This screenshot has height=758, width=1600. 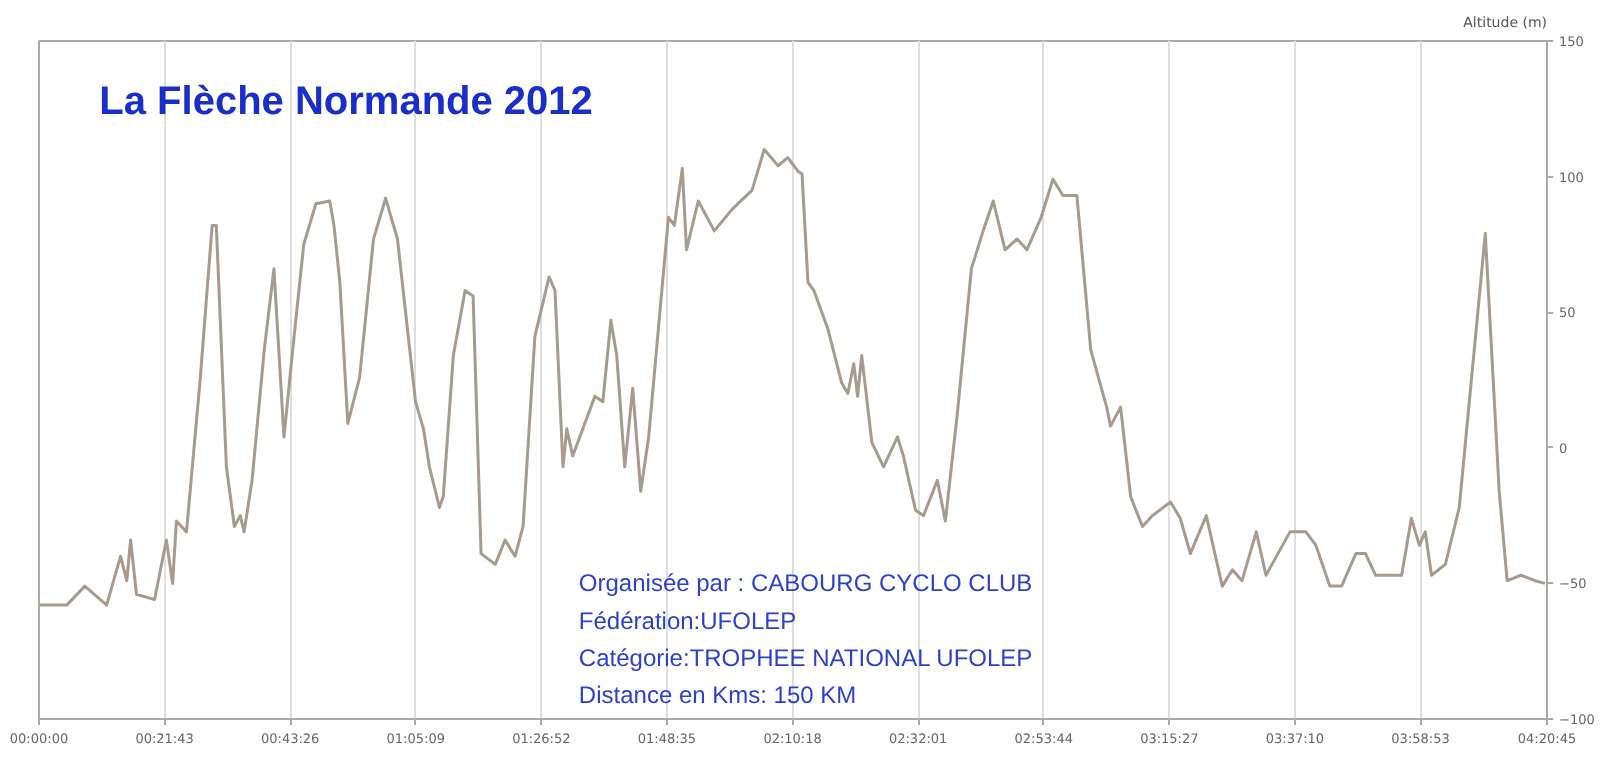 I want to click on text: La Flèche Normande 2012, so click(x=346, y=102).